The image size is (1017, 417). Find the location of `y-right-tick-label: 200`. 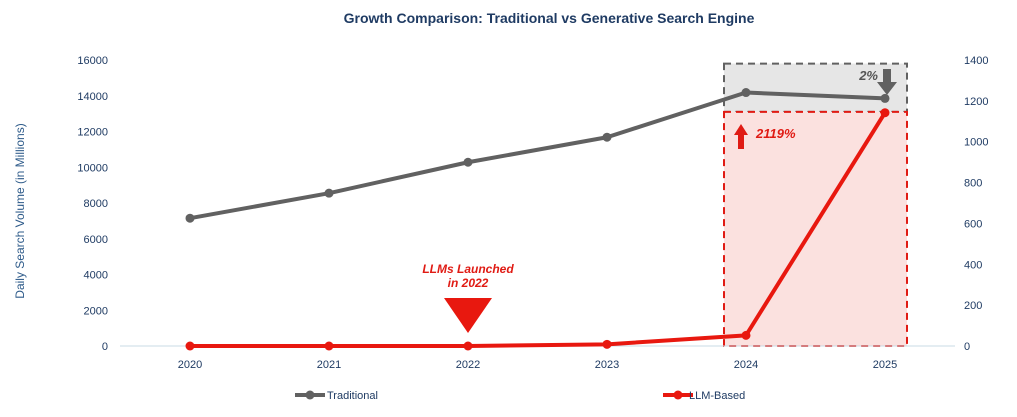

y-right-tick-label: 200 is located at coordinates (973, 306).